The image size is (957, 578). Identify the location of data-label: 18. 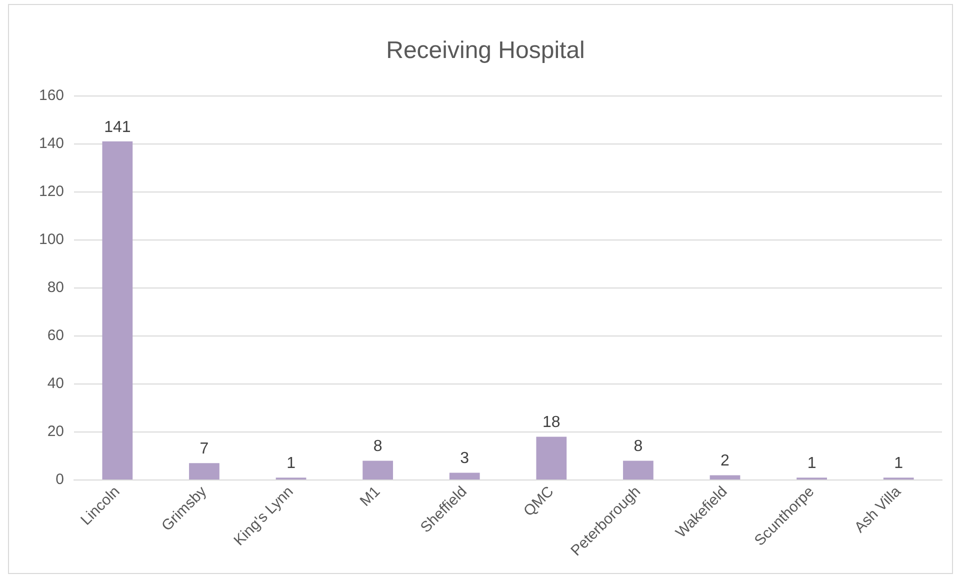
(551, 423).